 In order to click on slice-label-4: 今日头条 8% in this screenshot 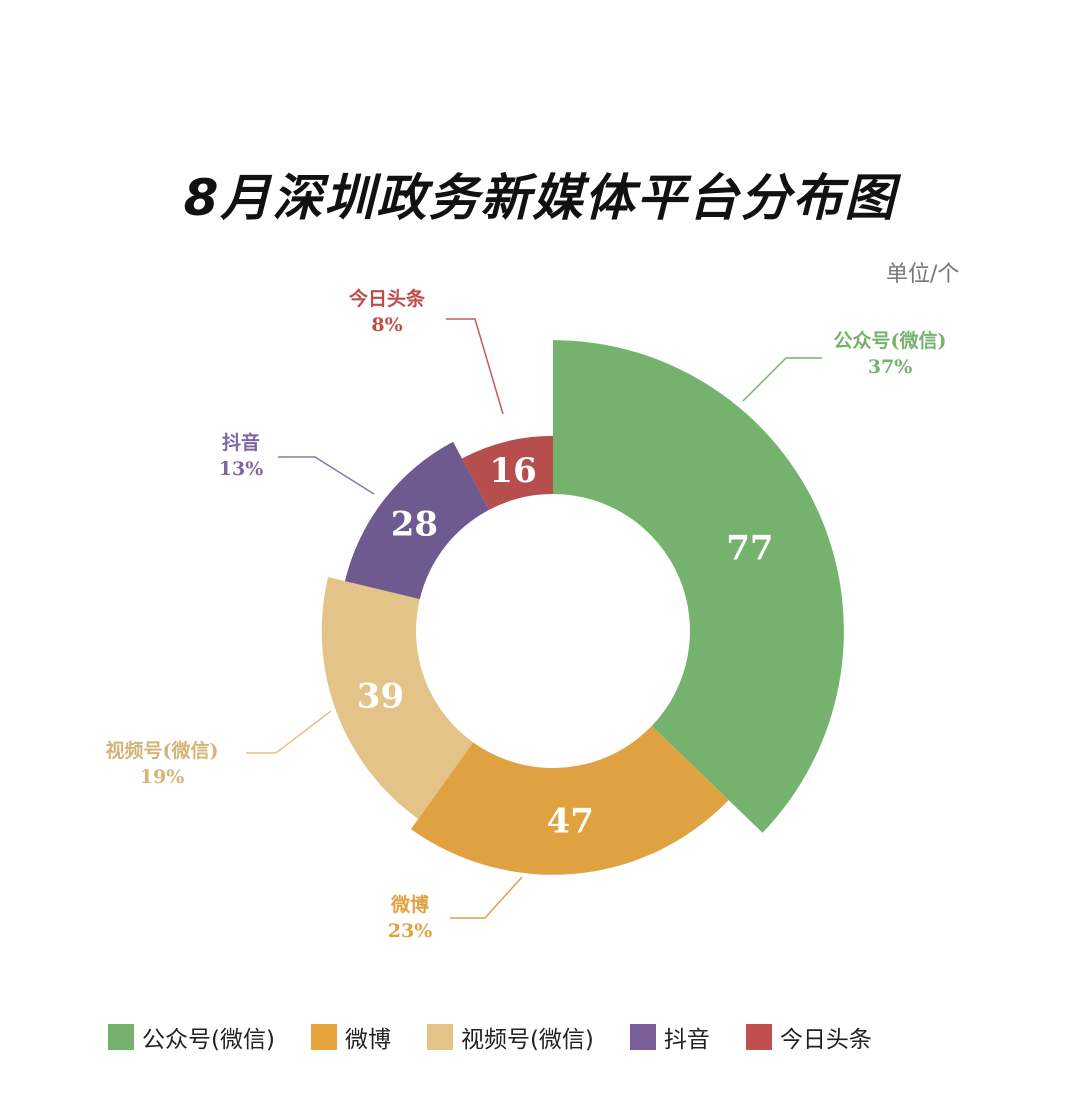, I will do `click(387, 312)`.